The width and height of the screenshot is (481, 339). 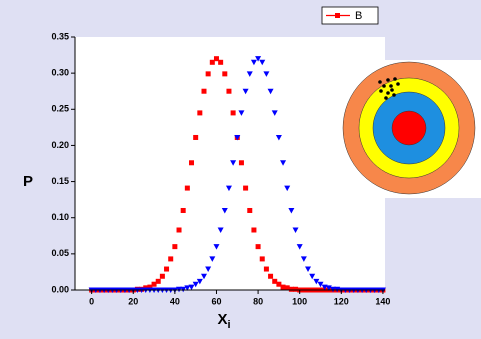 What do you see at coordinates (60, 253) in the screenshot?
I see `y-tick-label: 0.05` at bounding box center [60, 253].